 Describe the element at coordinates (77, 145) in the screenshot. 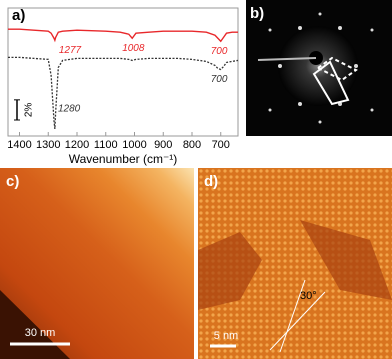

I see `x-tick-label: 1200` at that location.